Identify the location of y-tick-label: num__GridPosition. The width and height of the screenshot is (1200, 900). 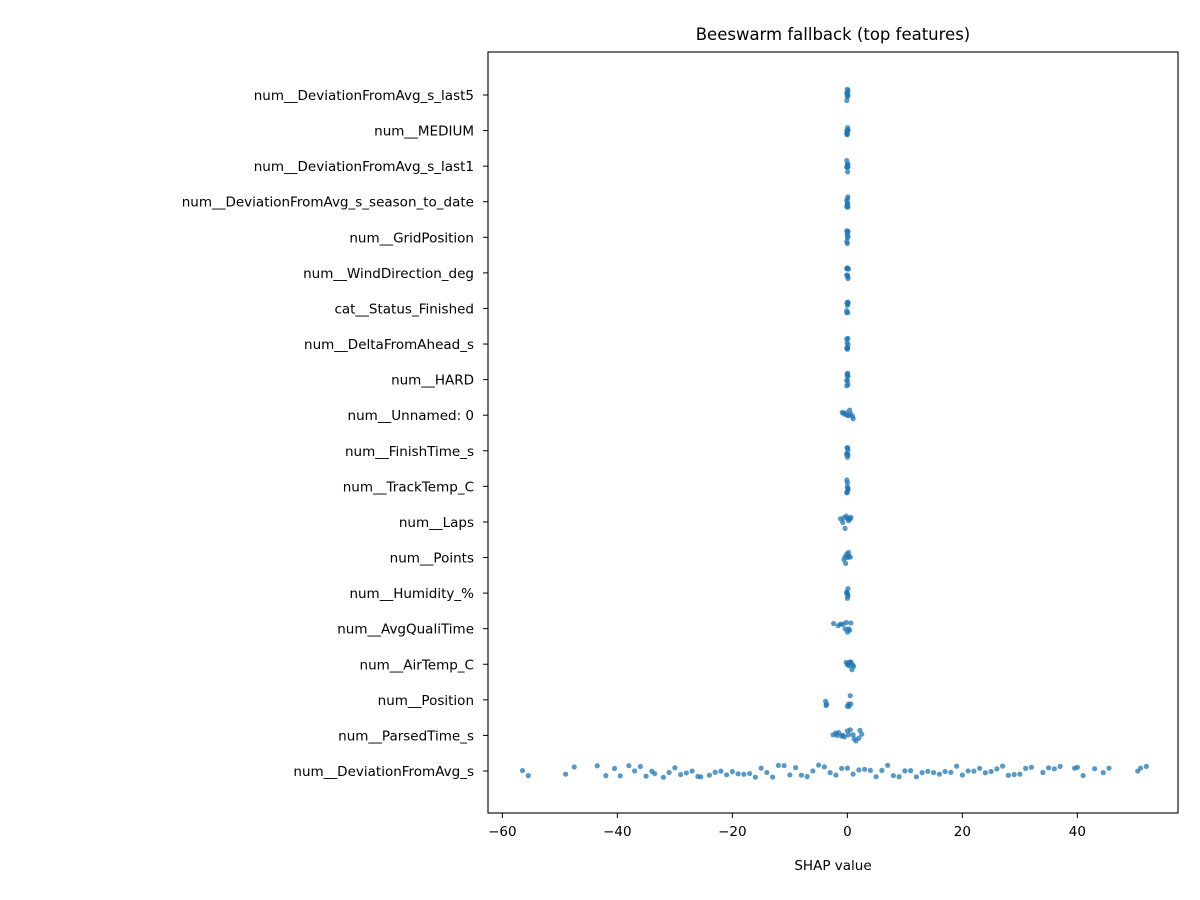
(411, 238).